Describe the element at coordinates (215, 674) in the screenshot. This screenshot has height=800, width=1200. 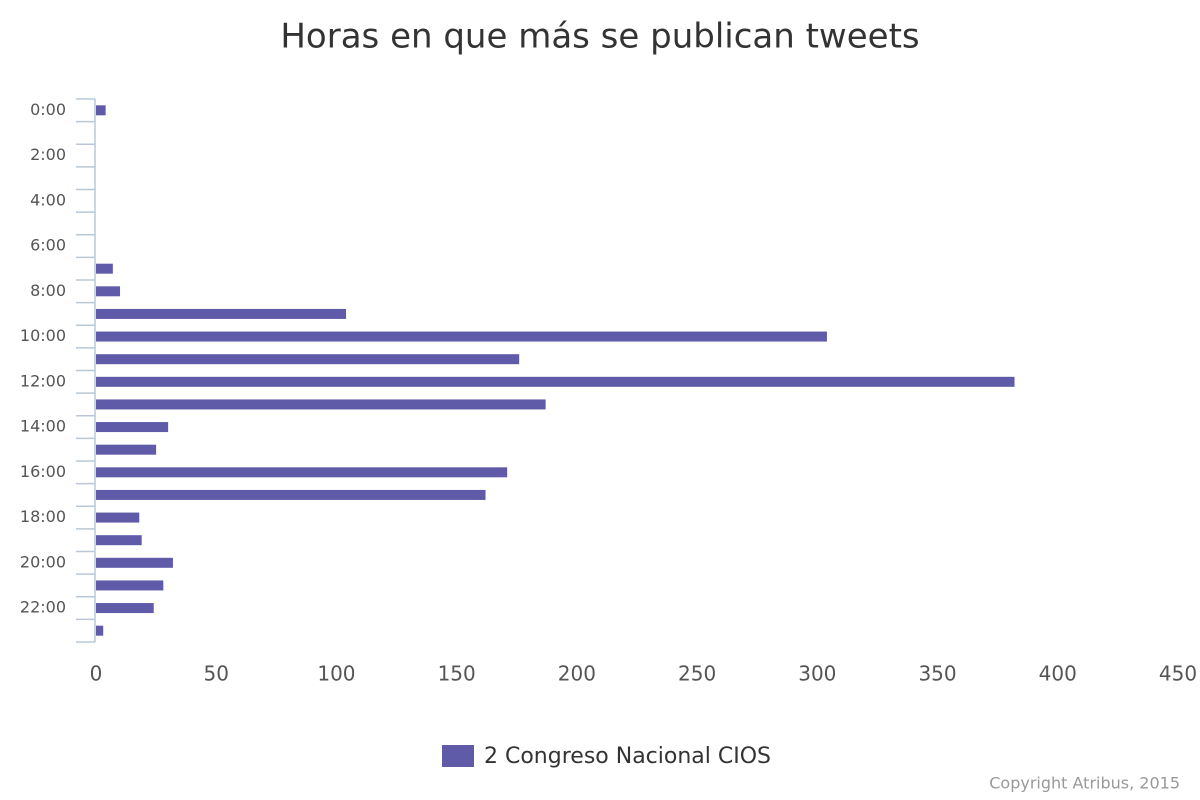
I see `x-tick-label: 50` at that location.